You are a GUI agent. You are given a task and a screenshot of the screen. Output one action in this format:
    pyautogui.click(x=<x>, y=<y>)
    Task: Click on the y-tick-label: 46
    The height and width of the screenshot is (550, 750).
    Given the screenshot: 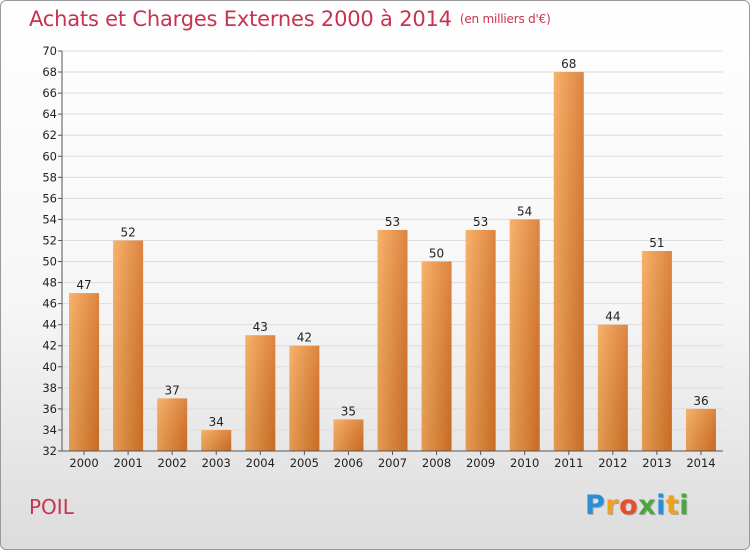 What is the action you would take?
    pyautogui.click(x=49, y=304)
    